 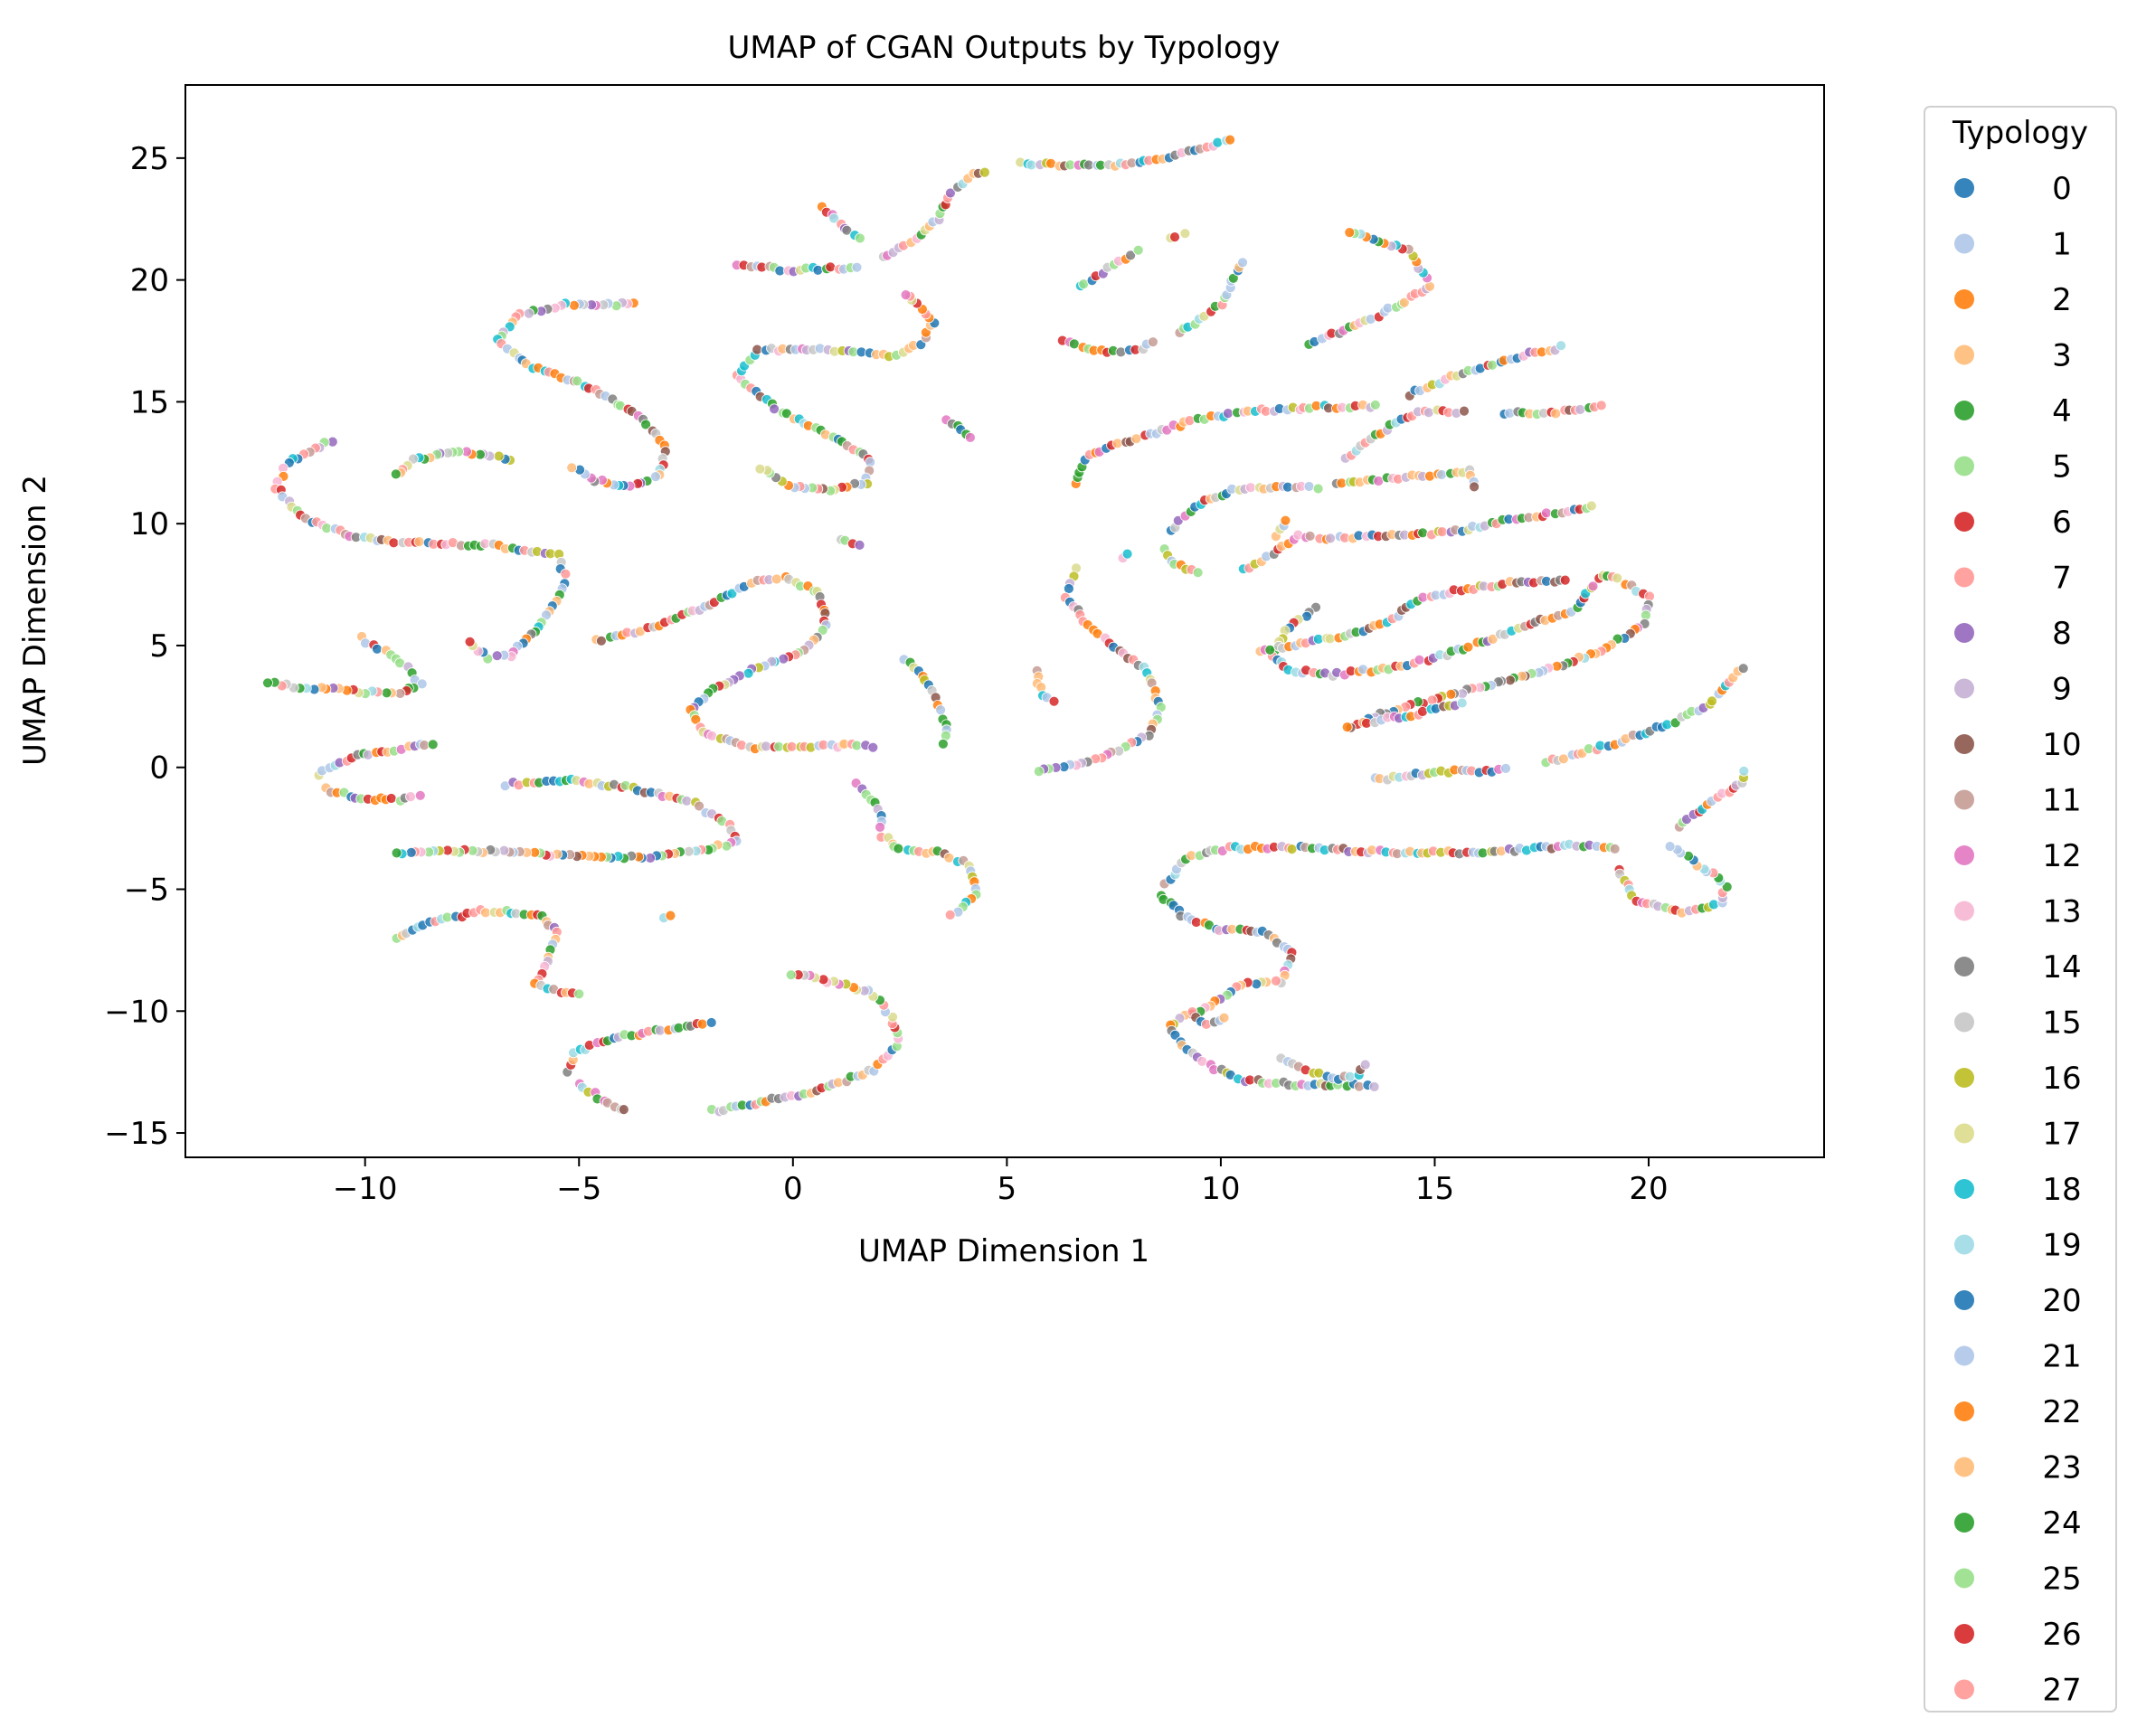 I want to click on y-tick-label-5: 10, so click(x=149, y=524).